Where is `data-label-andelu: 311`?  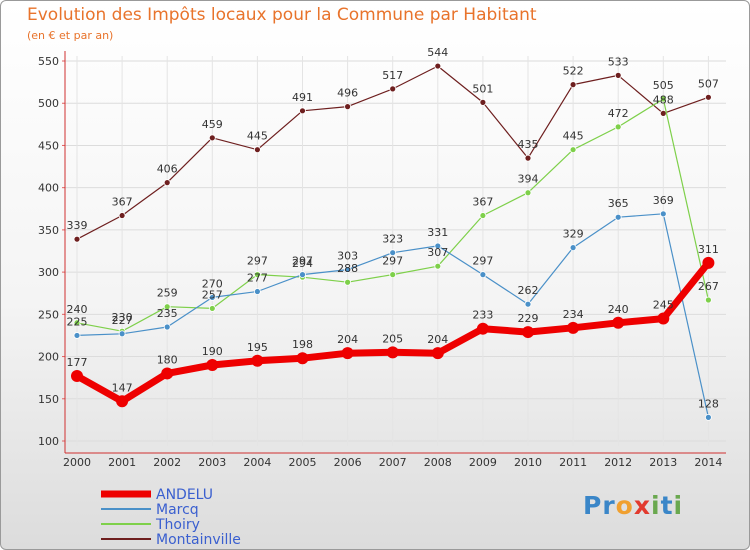 data-label-andelu: 311 is located at coordinates (708, 249).